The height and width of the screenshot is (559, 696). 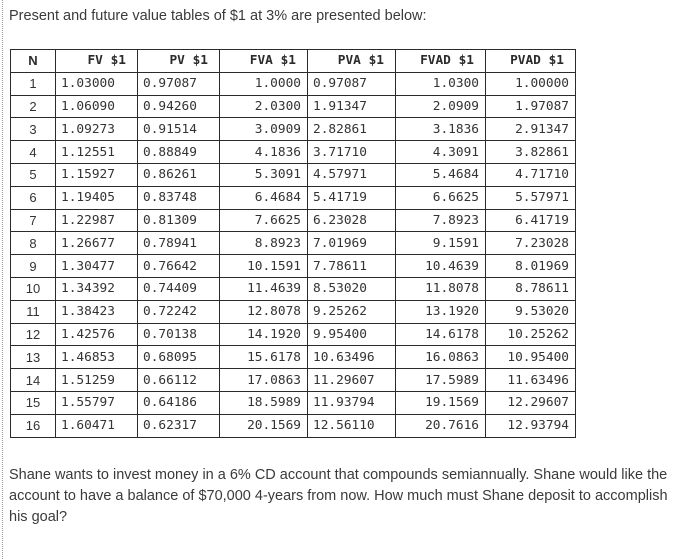 What do you see at coordinates (351, 288) in the screenshot?
I see `table-cell-pva: 8.53020` at bounding box center [351, 288].